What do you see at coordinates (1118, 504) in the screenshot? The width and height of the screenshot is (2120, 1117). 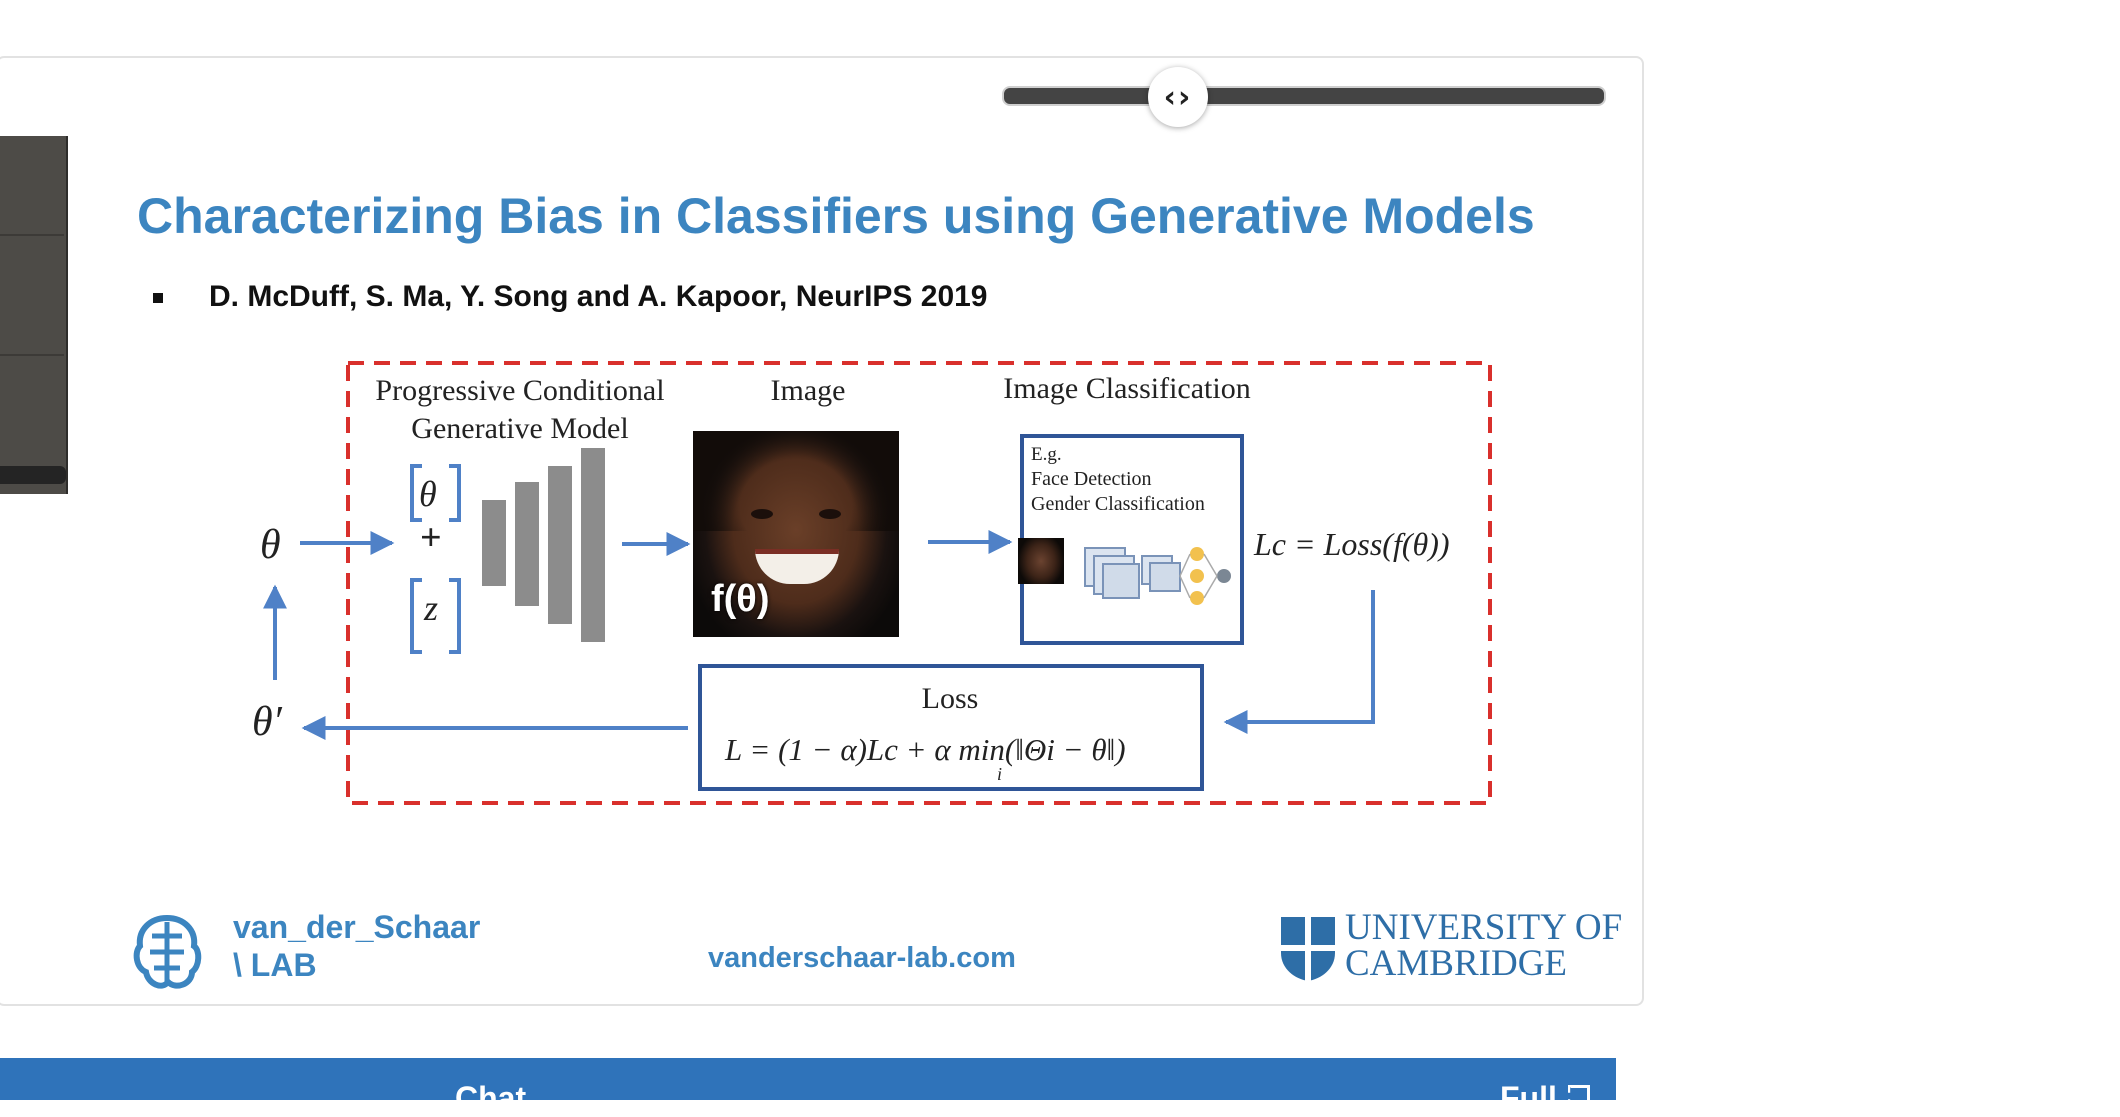 I see `classification-line2: Gender Classification` at bounding box center [1118, 504].